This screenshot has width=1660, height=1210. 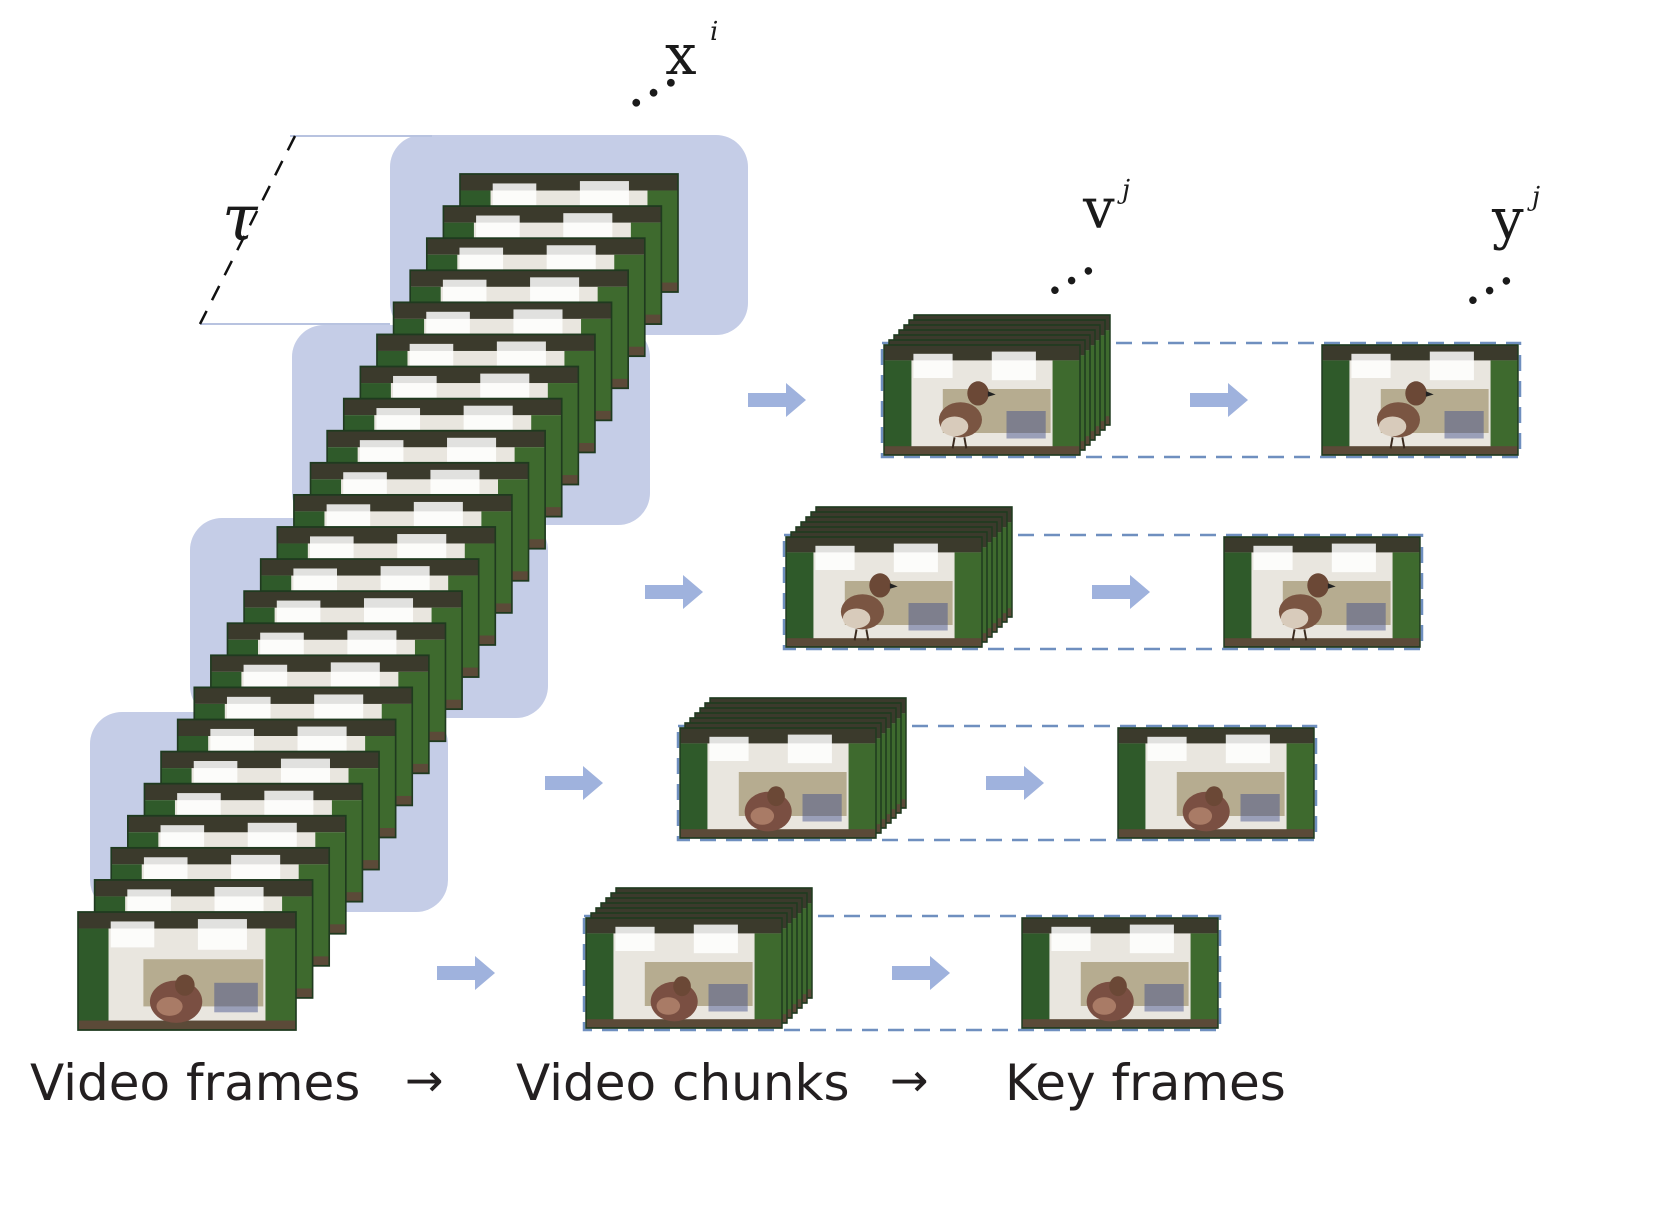 What do you see at coordinates (714, 32) in the screenshot?
I see `x-superscript: i` at bounding box center [714, 32].